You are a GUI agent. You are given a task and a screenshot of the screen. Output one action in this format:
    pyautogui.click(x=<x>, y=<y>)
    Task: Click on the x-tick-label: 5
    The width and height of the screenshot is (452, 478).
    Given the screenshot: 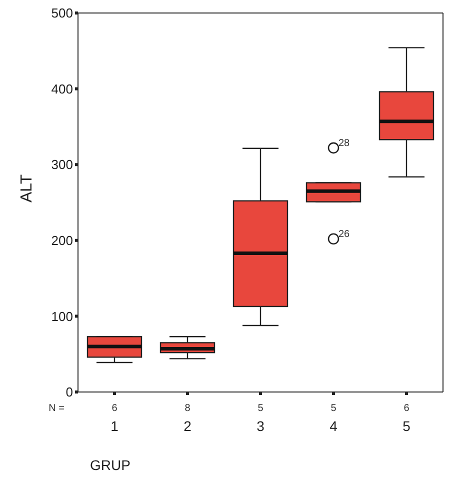 What is the action you would take?
    pyautogui.click(x=406, y=426)
    